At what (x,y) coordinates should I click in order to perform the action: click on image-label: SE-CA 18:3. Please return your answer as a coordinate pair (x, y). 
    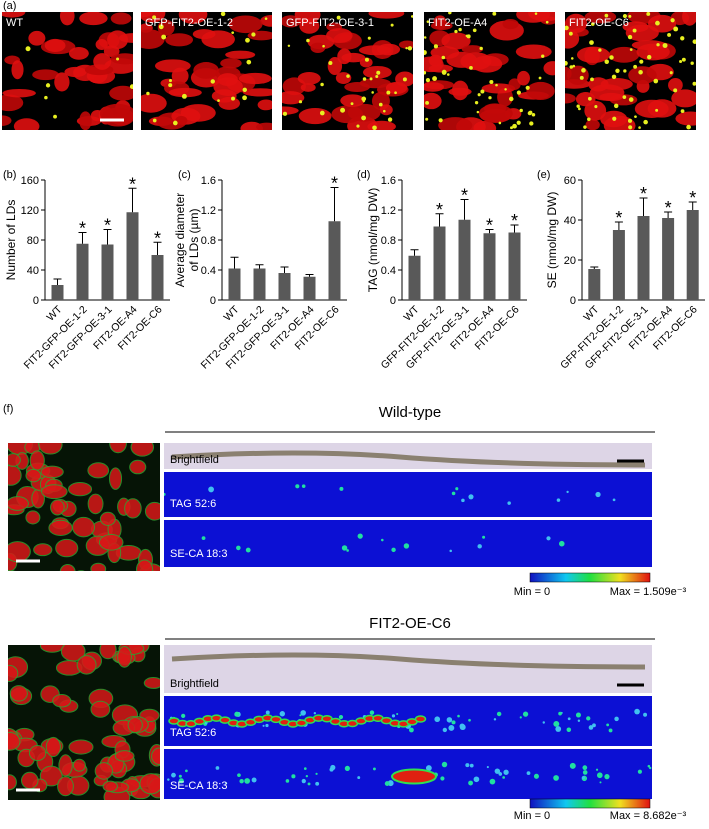
    Looking at the image, I should click on (198, 786).